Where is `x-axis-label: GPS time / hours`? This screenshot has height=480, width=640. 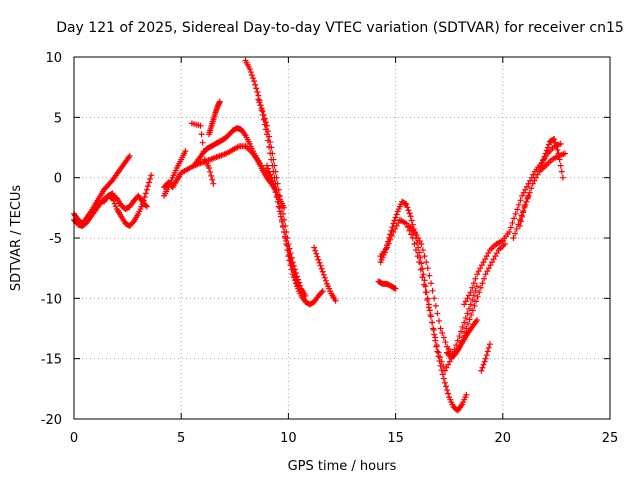
x-axis-label: GPS time / hours is located at coordinates (342, 466).